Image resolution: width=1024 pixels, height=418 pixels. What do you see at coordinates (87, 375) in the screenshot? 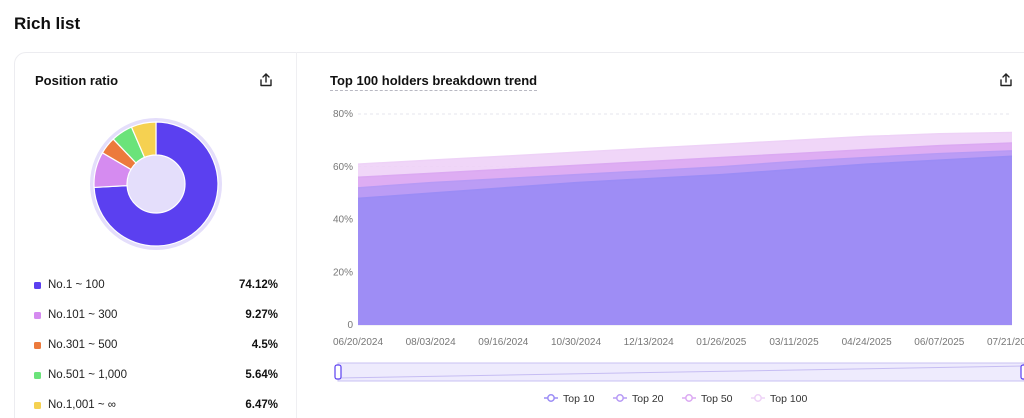
I see `legend-label: No.501 ~ 1,000` at bounding box center [87, 375].